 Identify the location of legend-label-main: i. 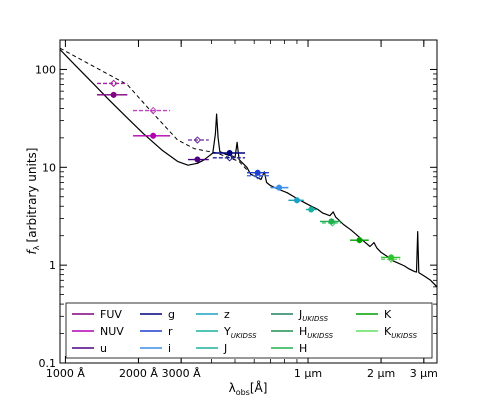
(169, 348).